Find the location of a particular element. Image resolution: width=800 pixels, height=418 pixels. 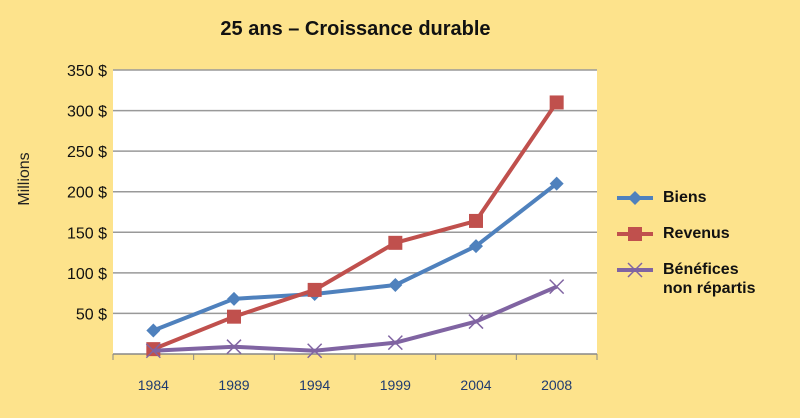

legend: Biens Revenus Bénéfices non répartis is located at coordinates (707, 251).